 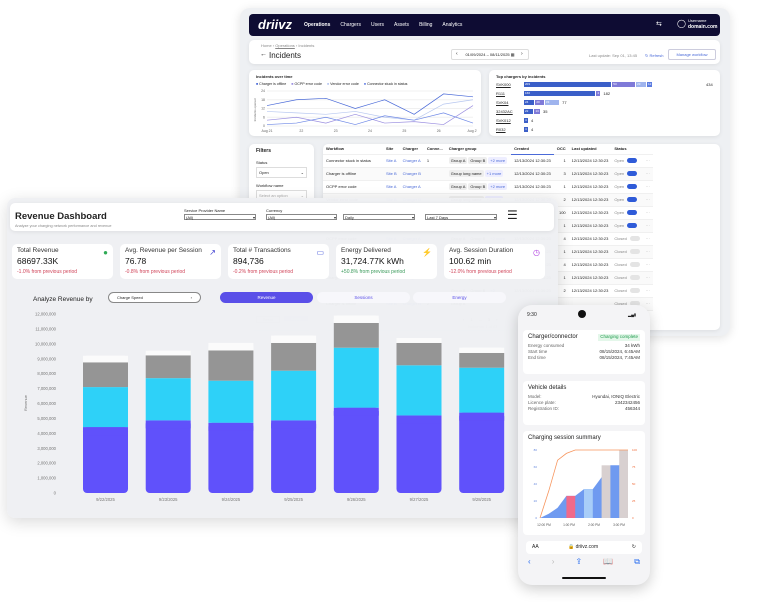 I want to click on back-icon: ‹, so click(x=529, y=561).